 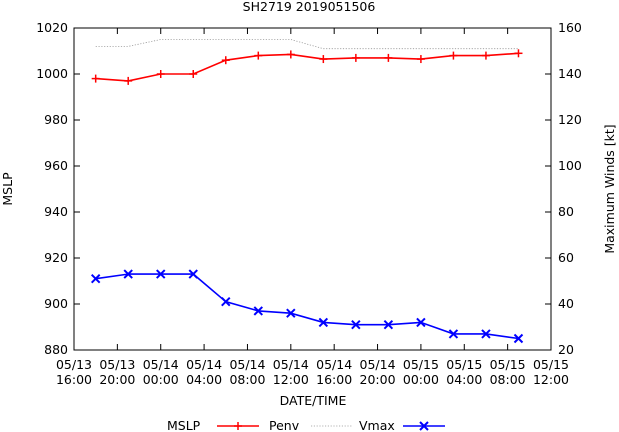 I want to click on y2-tick-label: 60, so click(x=566, y=257).